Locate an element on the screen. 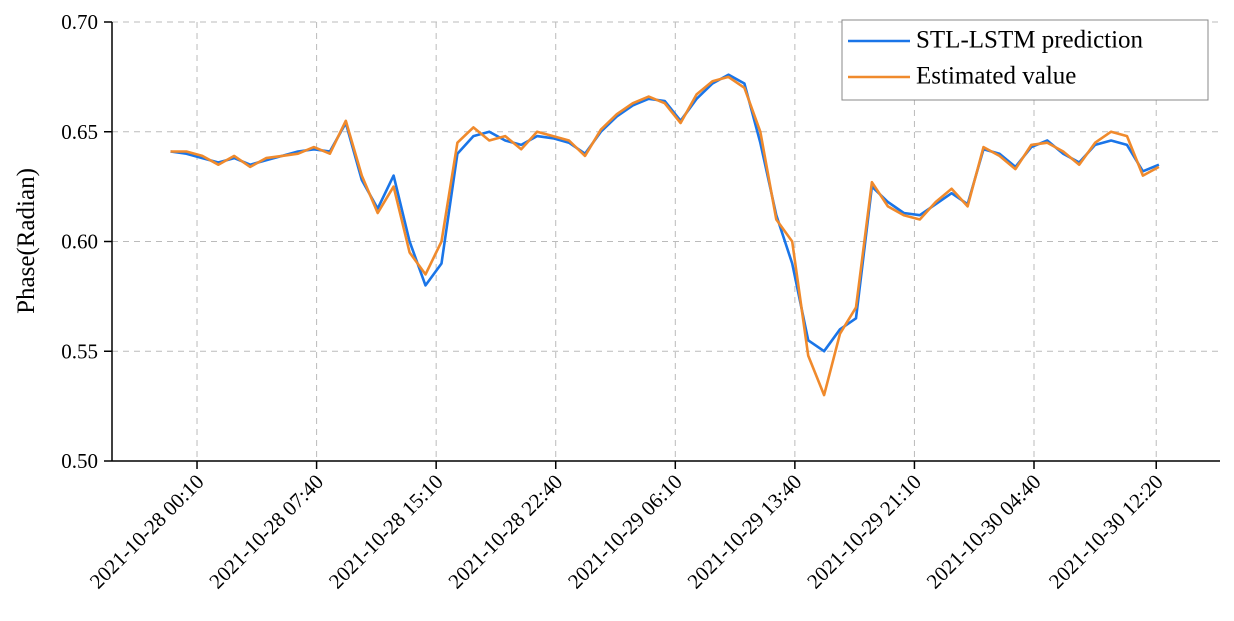 Image resolution: width=1234 pixels, height=621 pixels. legend: STL-LSTM prediction Estimated value is located at coordinates (1025, 60).